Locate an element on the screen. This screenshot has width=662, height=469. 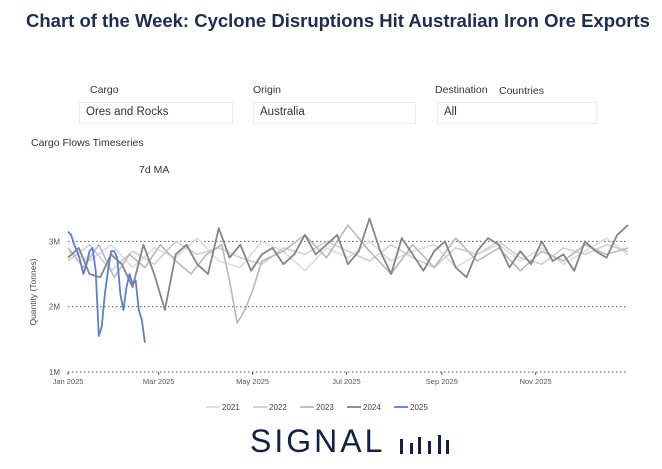
series-line-2025 is located at coordinates (106, 286).